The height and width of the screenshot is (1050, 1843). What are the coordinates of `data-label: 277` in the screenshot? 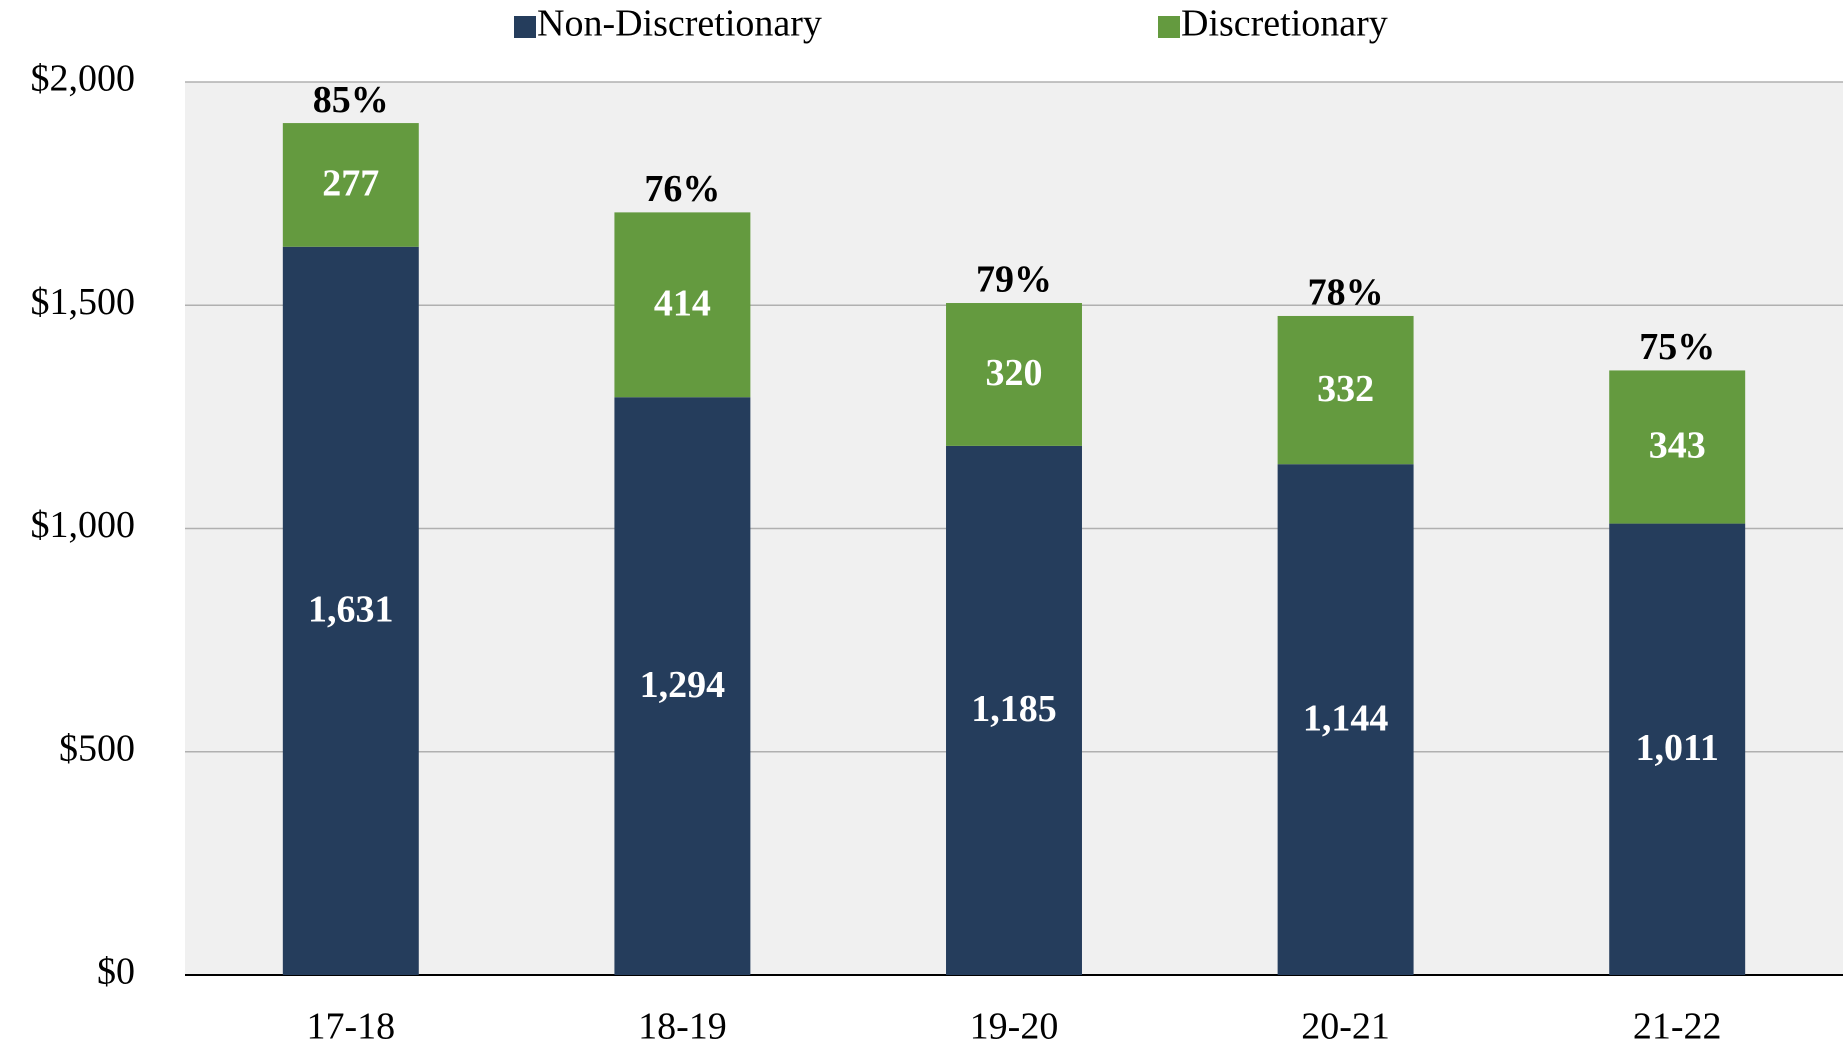 It's located at (350, 184).